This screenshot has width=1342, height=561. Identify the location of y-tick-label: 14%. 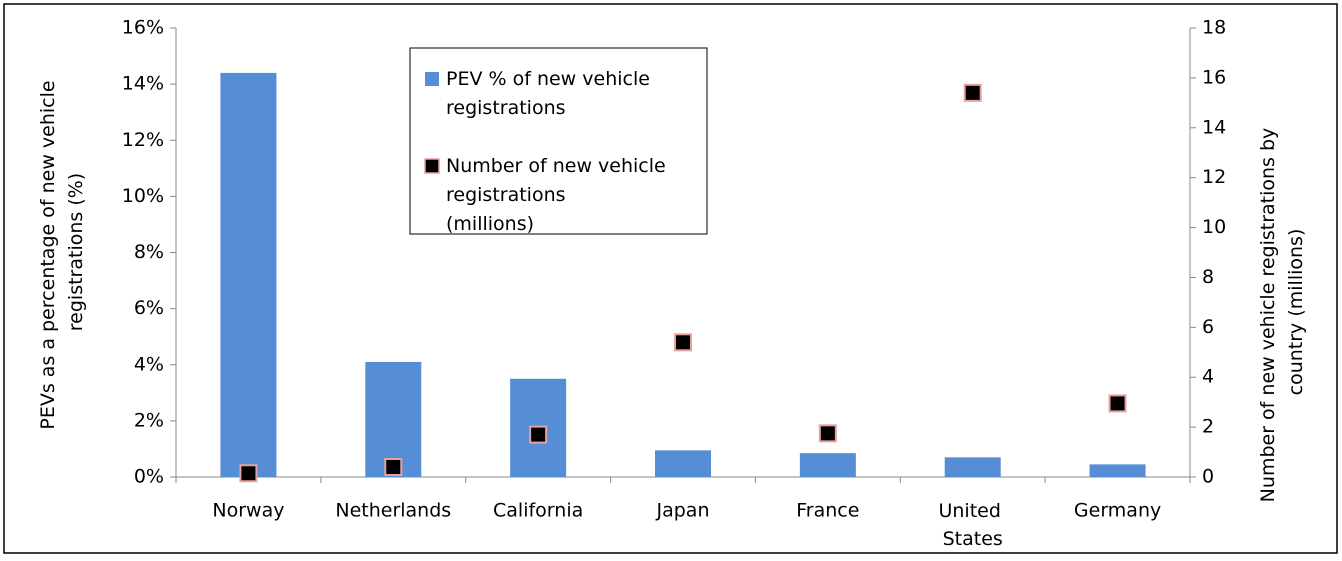
(143, 84).